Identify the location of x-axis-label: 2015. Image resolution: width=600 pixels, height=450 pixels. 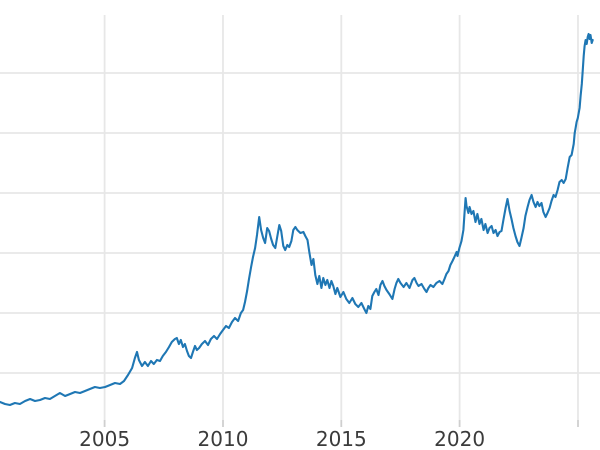
(341, 438).